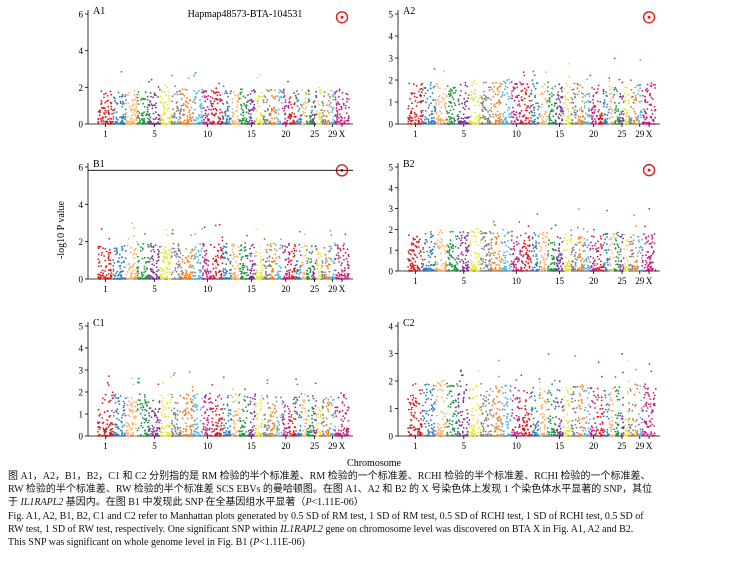 This screenshot has height=571, width=734. I want to click on panel-label: A1, so click(99, 11).